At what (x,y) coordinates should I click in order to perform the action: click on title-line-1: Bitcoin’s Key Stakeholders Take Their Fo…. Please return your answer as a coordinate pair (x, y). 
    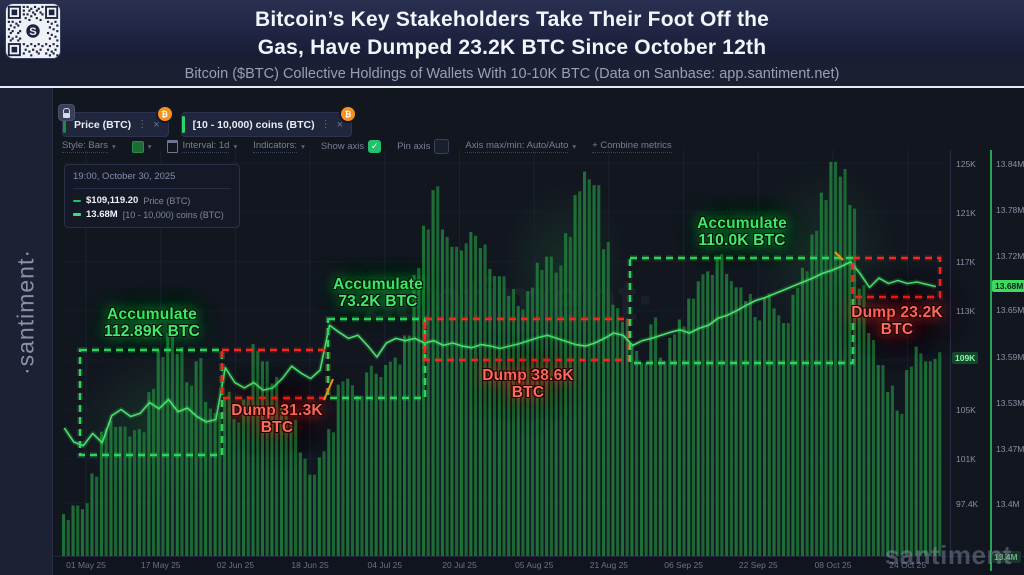
    Looking at the image, I should click on (512, 19).